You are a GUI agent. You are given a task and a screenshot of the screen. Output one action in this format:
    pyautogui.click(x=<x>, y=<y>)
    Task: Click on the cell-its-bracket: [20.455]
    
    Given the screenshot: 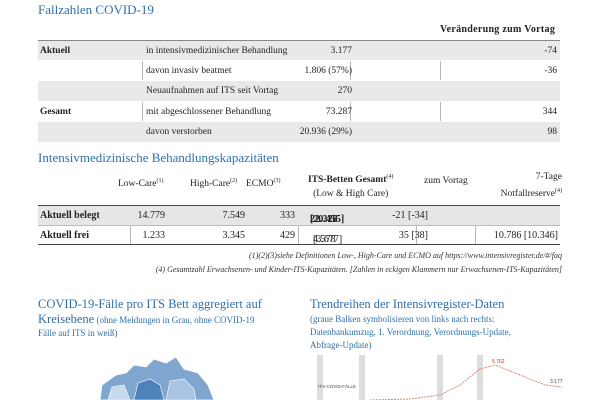 What is the action you would take?
    pyautogui.click(x=327, y=219)
    